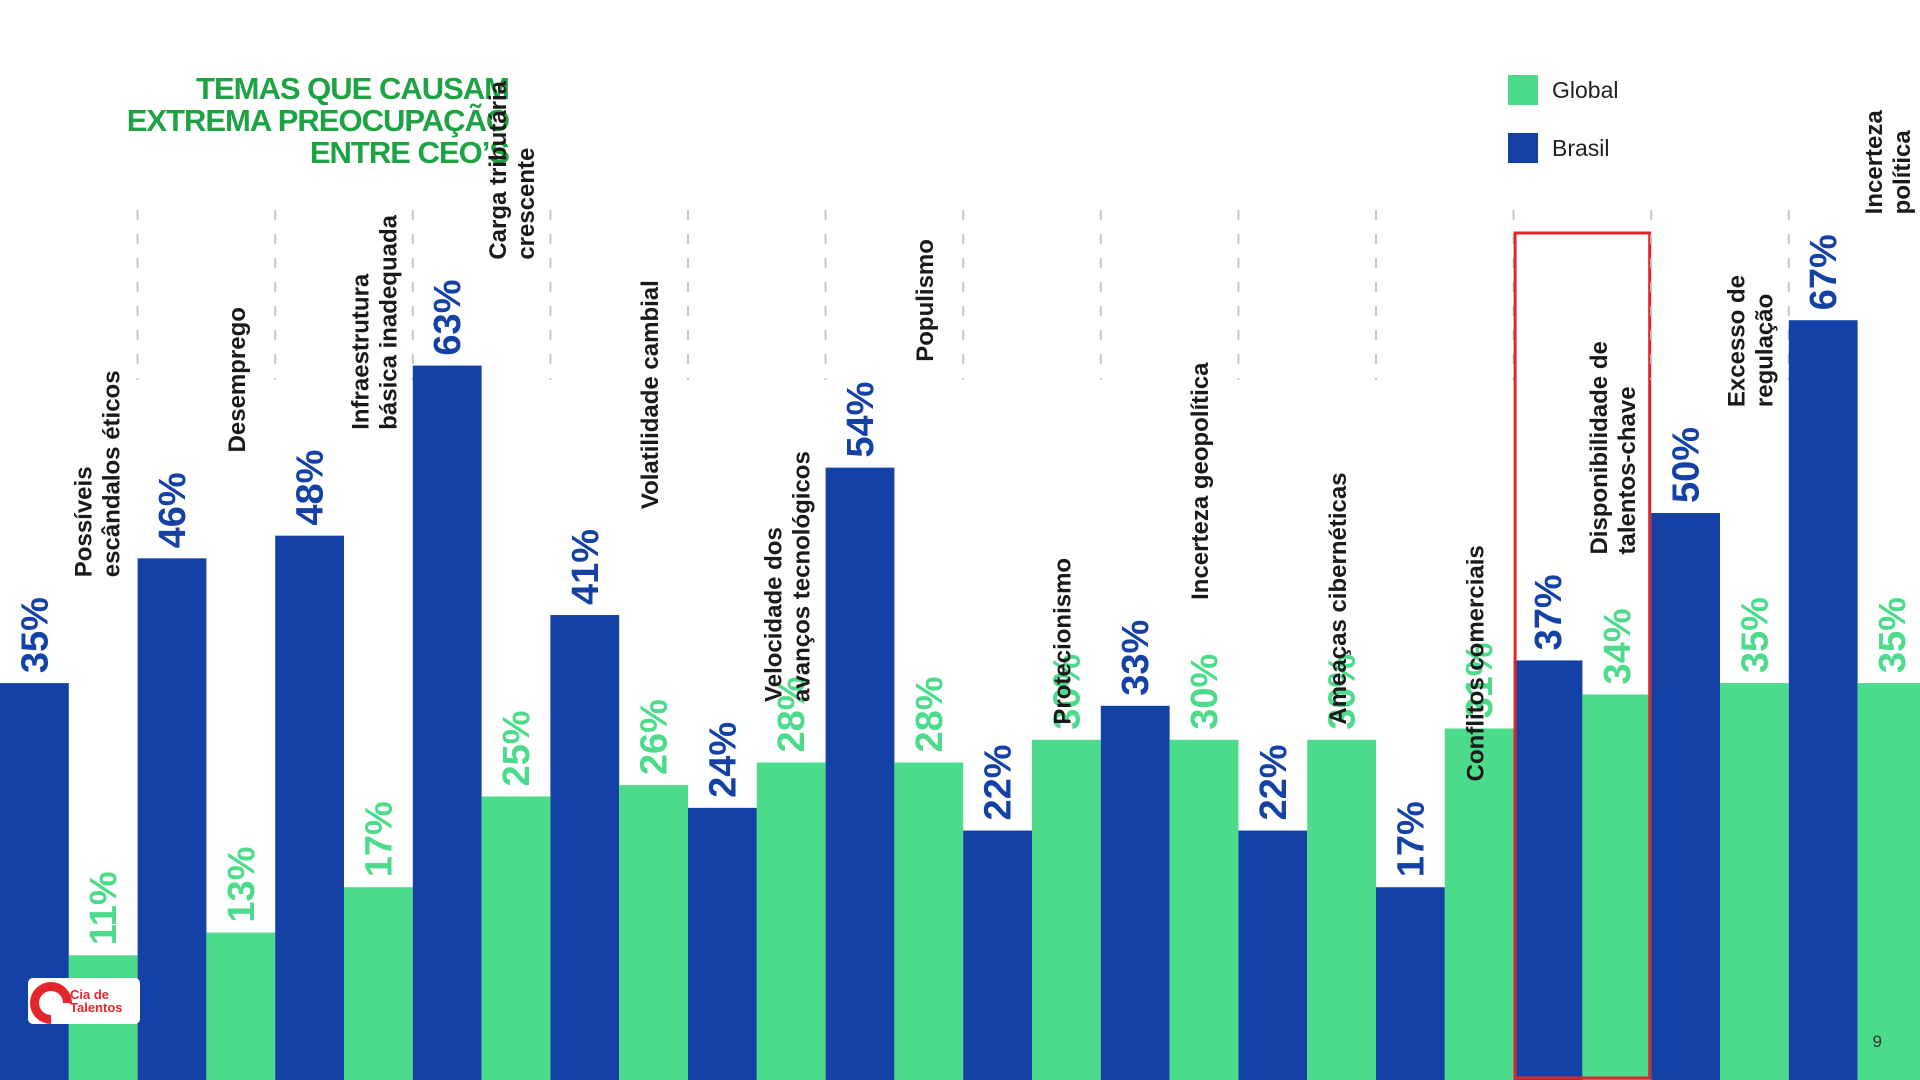 The width and height of the screenshot is (1920, 1080). I want to click on category-label-line: Desemprego, so click(237, 379).